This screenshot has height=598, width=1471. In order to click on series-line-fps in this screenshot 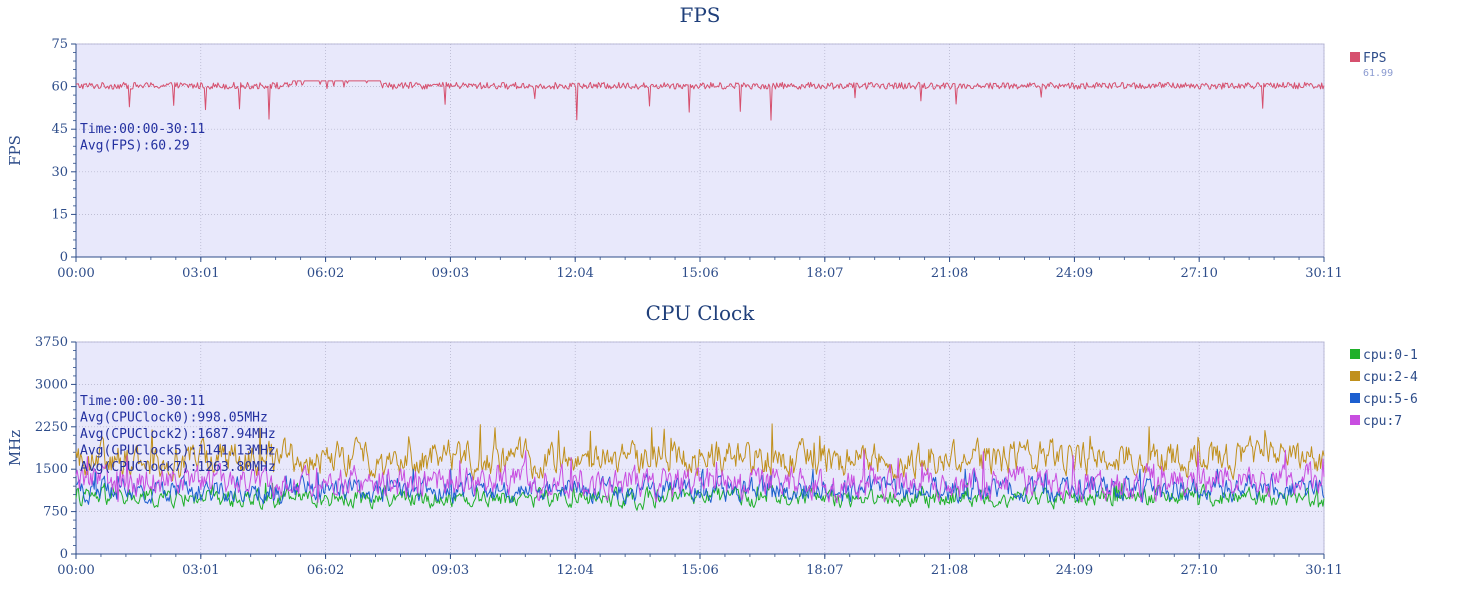, I will do `click(700, 100)`.